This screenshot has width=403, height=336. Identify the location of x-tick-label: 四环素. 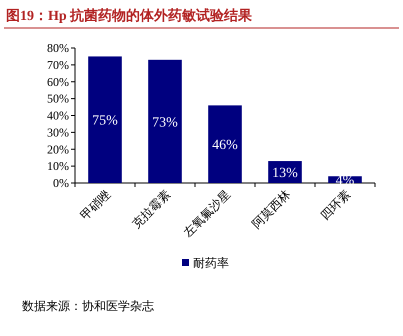
(336, 205).